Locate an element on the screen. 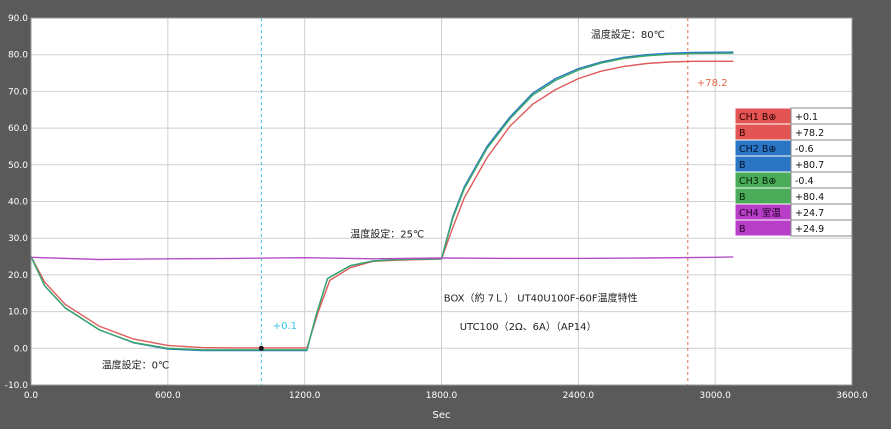 This screenshot has height=429, width=891. y-tick-label: 50.0 is located at coordinates (18, 166).